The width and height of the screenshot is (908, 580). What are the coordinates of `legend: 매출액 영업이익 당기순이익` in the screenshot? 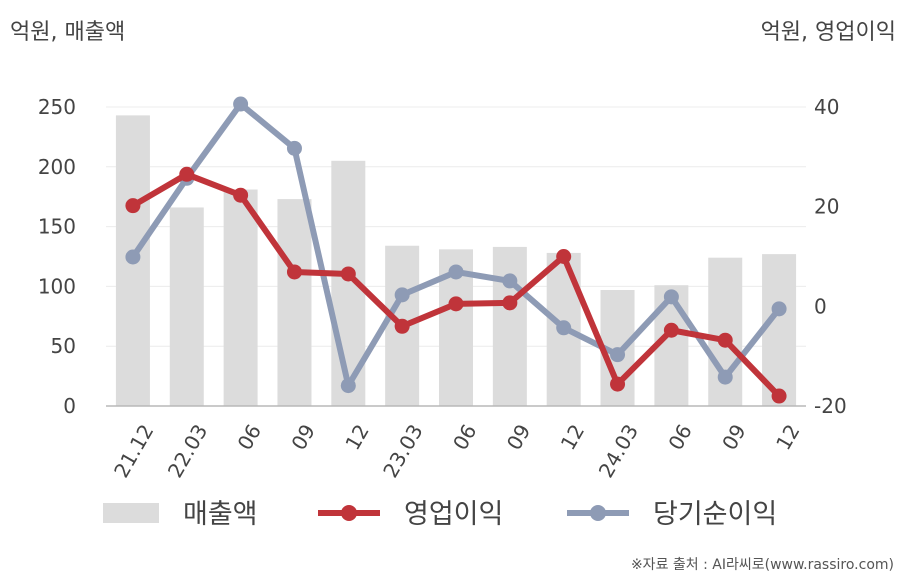 It's located at (440, 514).